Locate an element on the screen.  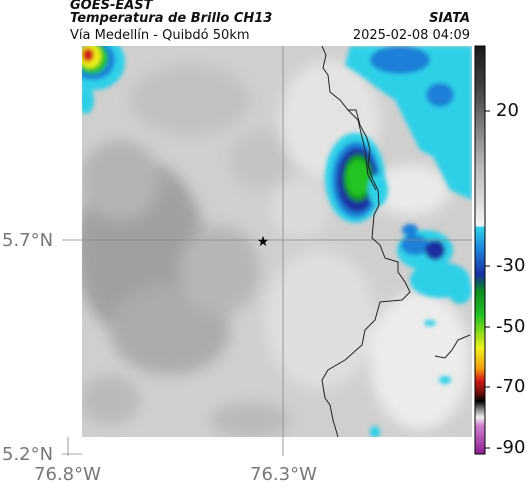
lon-label: 76.3°W is located at coordinates (283, 474).